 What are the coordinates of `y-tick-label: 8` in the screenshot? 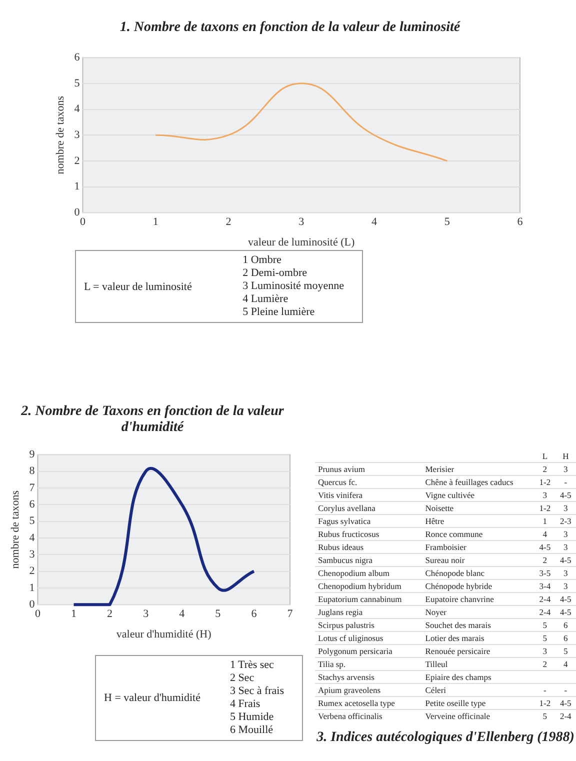 It's located at (32, 471).